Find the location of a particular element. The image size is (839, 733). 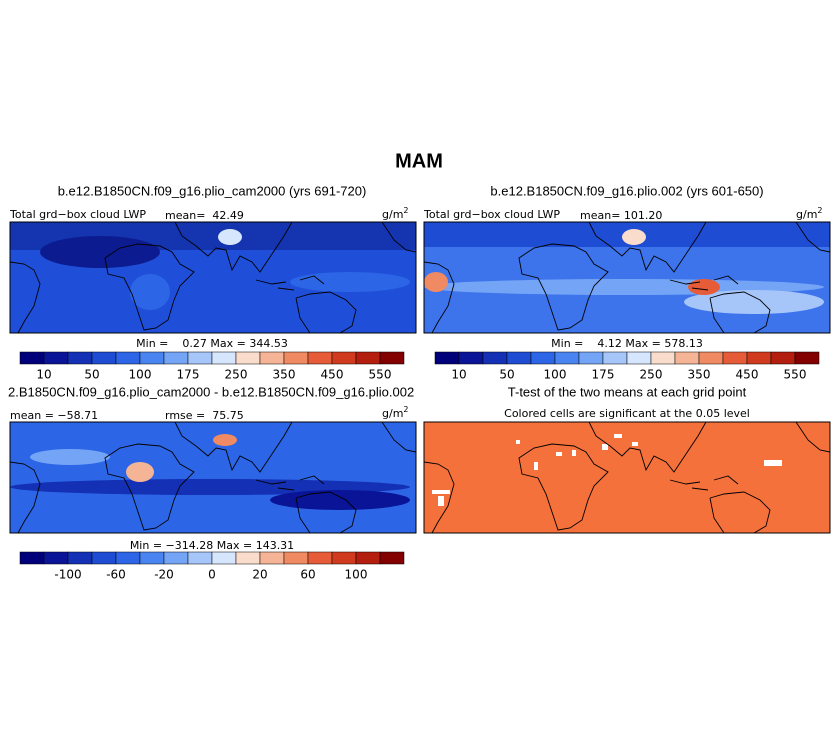

colorbar-label: -100 is located at coordinates (67, 575).